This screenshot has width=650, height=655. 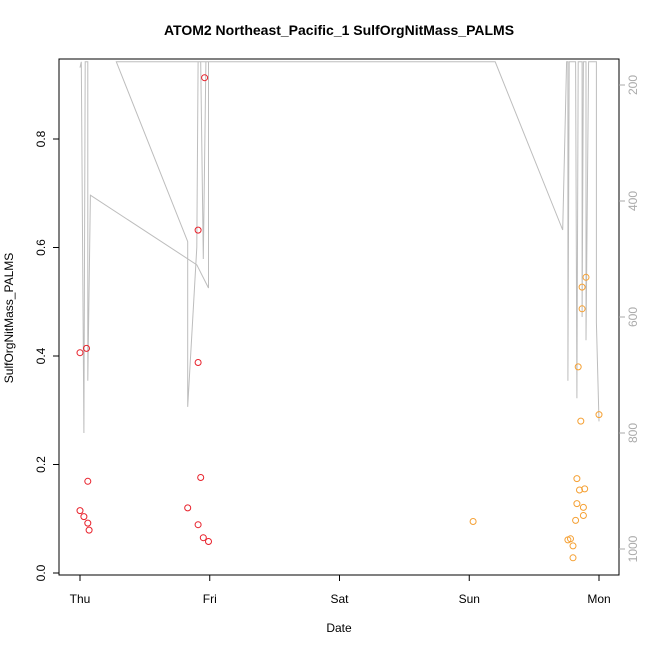 I want to click on y-axis: 0.0 0.2 0.4 0.6 0.8, so click(x=46, y=355).